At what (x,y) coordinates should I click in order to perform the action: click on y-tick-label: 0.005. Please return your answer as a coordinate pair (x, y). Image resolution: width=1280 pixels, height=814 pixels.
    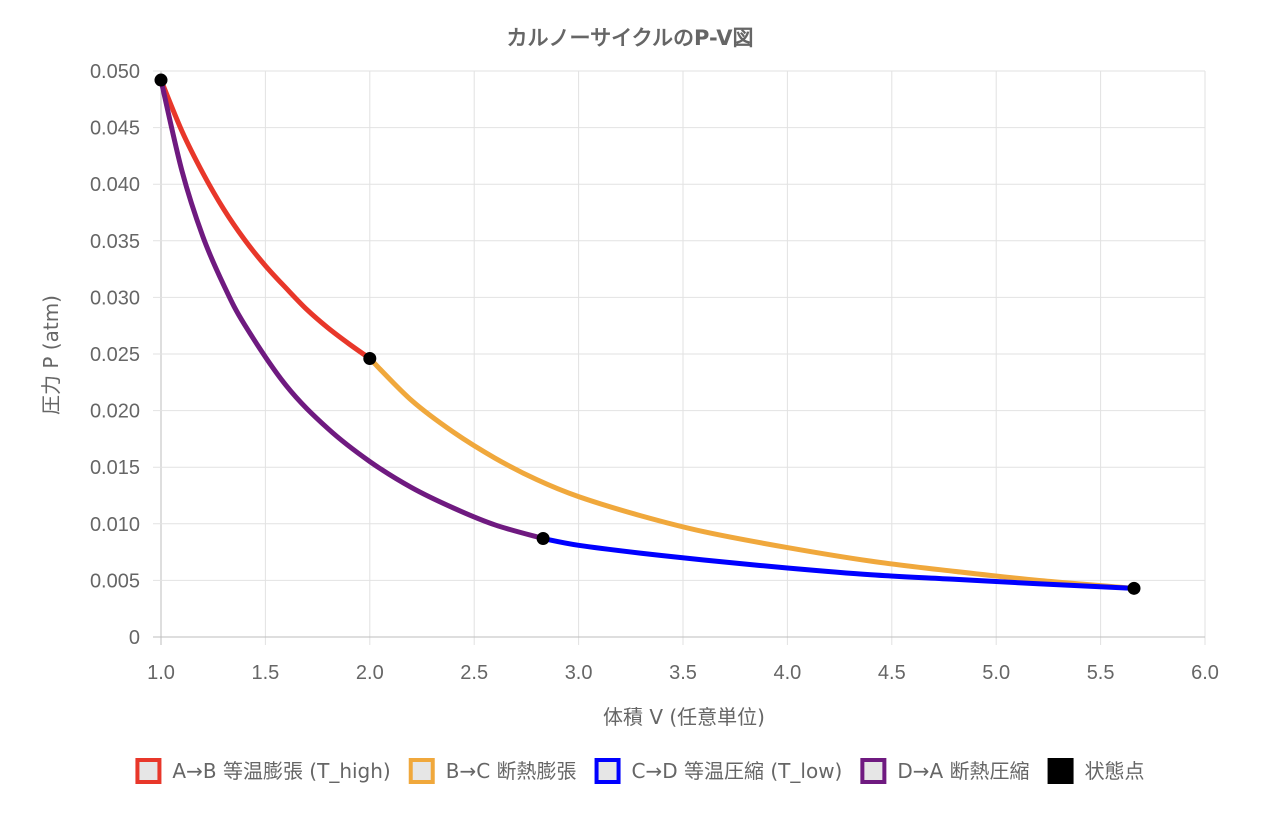
    Looking at the image, I should click on (115, 581).